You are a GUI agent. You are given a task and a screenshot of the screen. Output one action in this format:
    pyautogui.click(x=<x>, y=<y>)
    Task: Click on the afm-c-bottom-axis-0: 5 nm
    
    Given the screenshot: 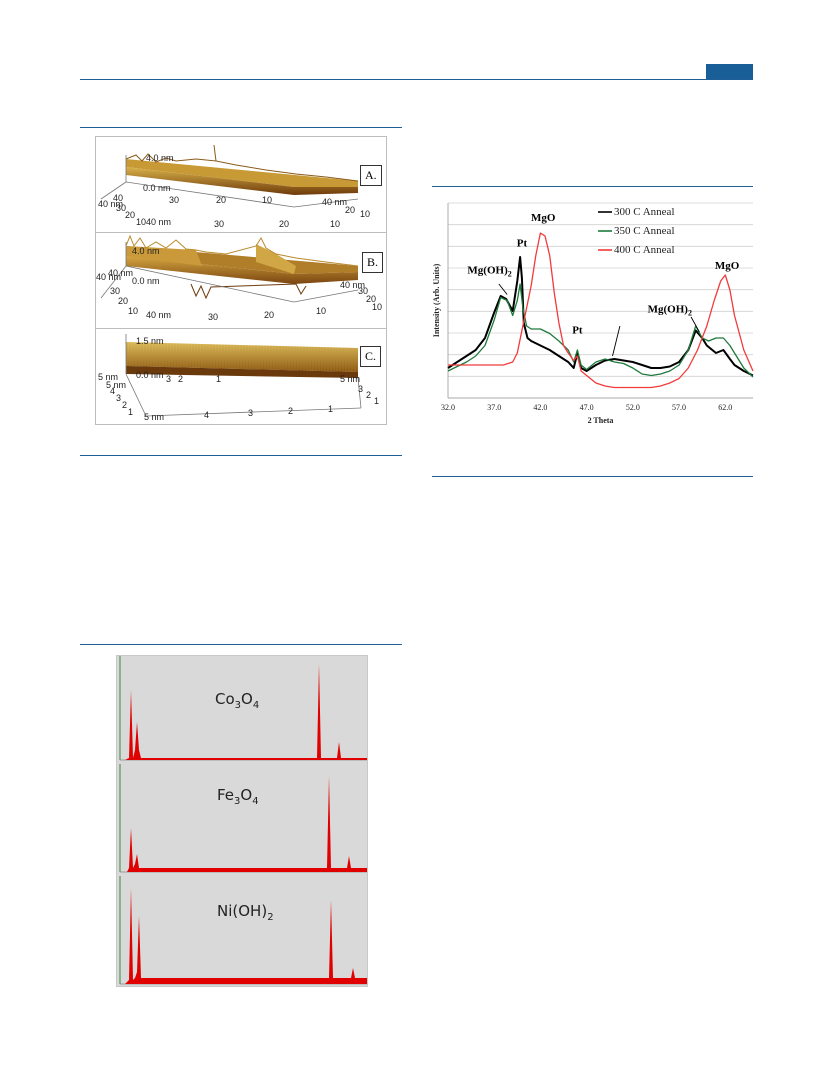 What is the action you would take?
    pyautogui.click(x=154, y=417)
    